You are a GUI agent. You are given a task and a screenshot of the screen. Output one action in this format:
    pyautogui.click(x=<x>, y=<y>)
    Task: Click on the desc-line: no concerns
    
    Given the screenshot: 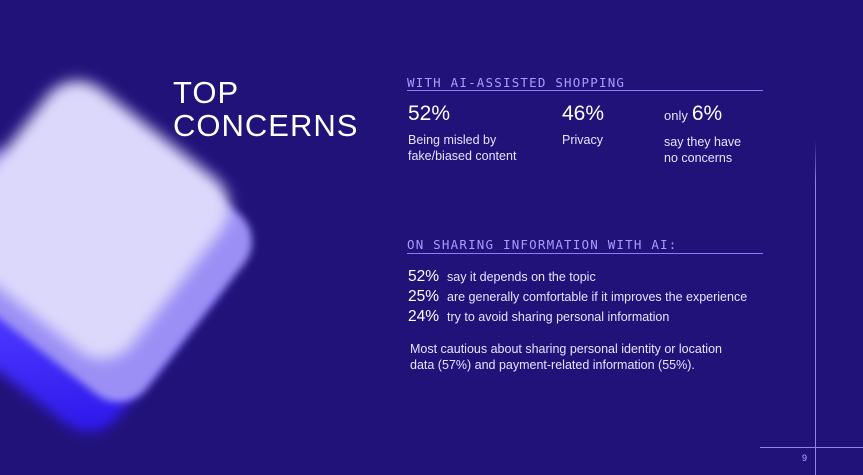 What is the action you would take?
    pyautogui.click(x=698, y=158)
    